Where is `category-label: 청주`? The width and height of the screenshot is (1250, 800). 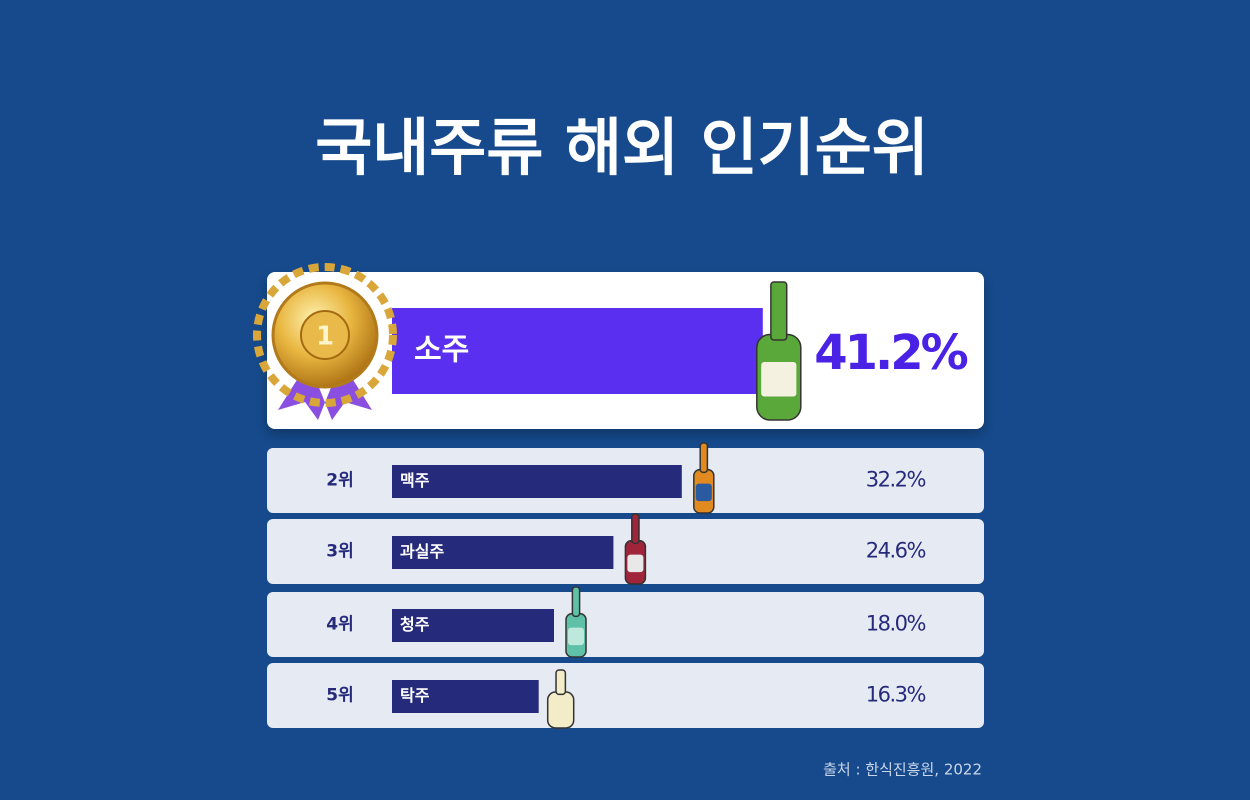
category-label: 청주 is located at coordinates (415, 624).